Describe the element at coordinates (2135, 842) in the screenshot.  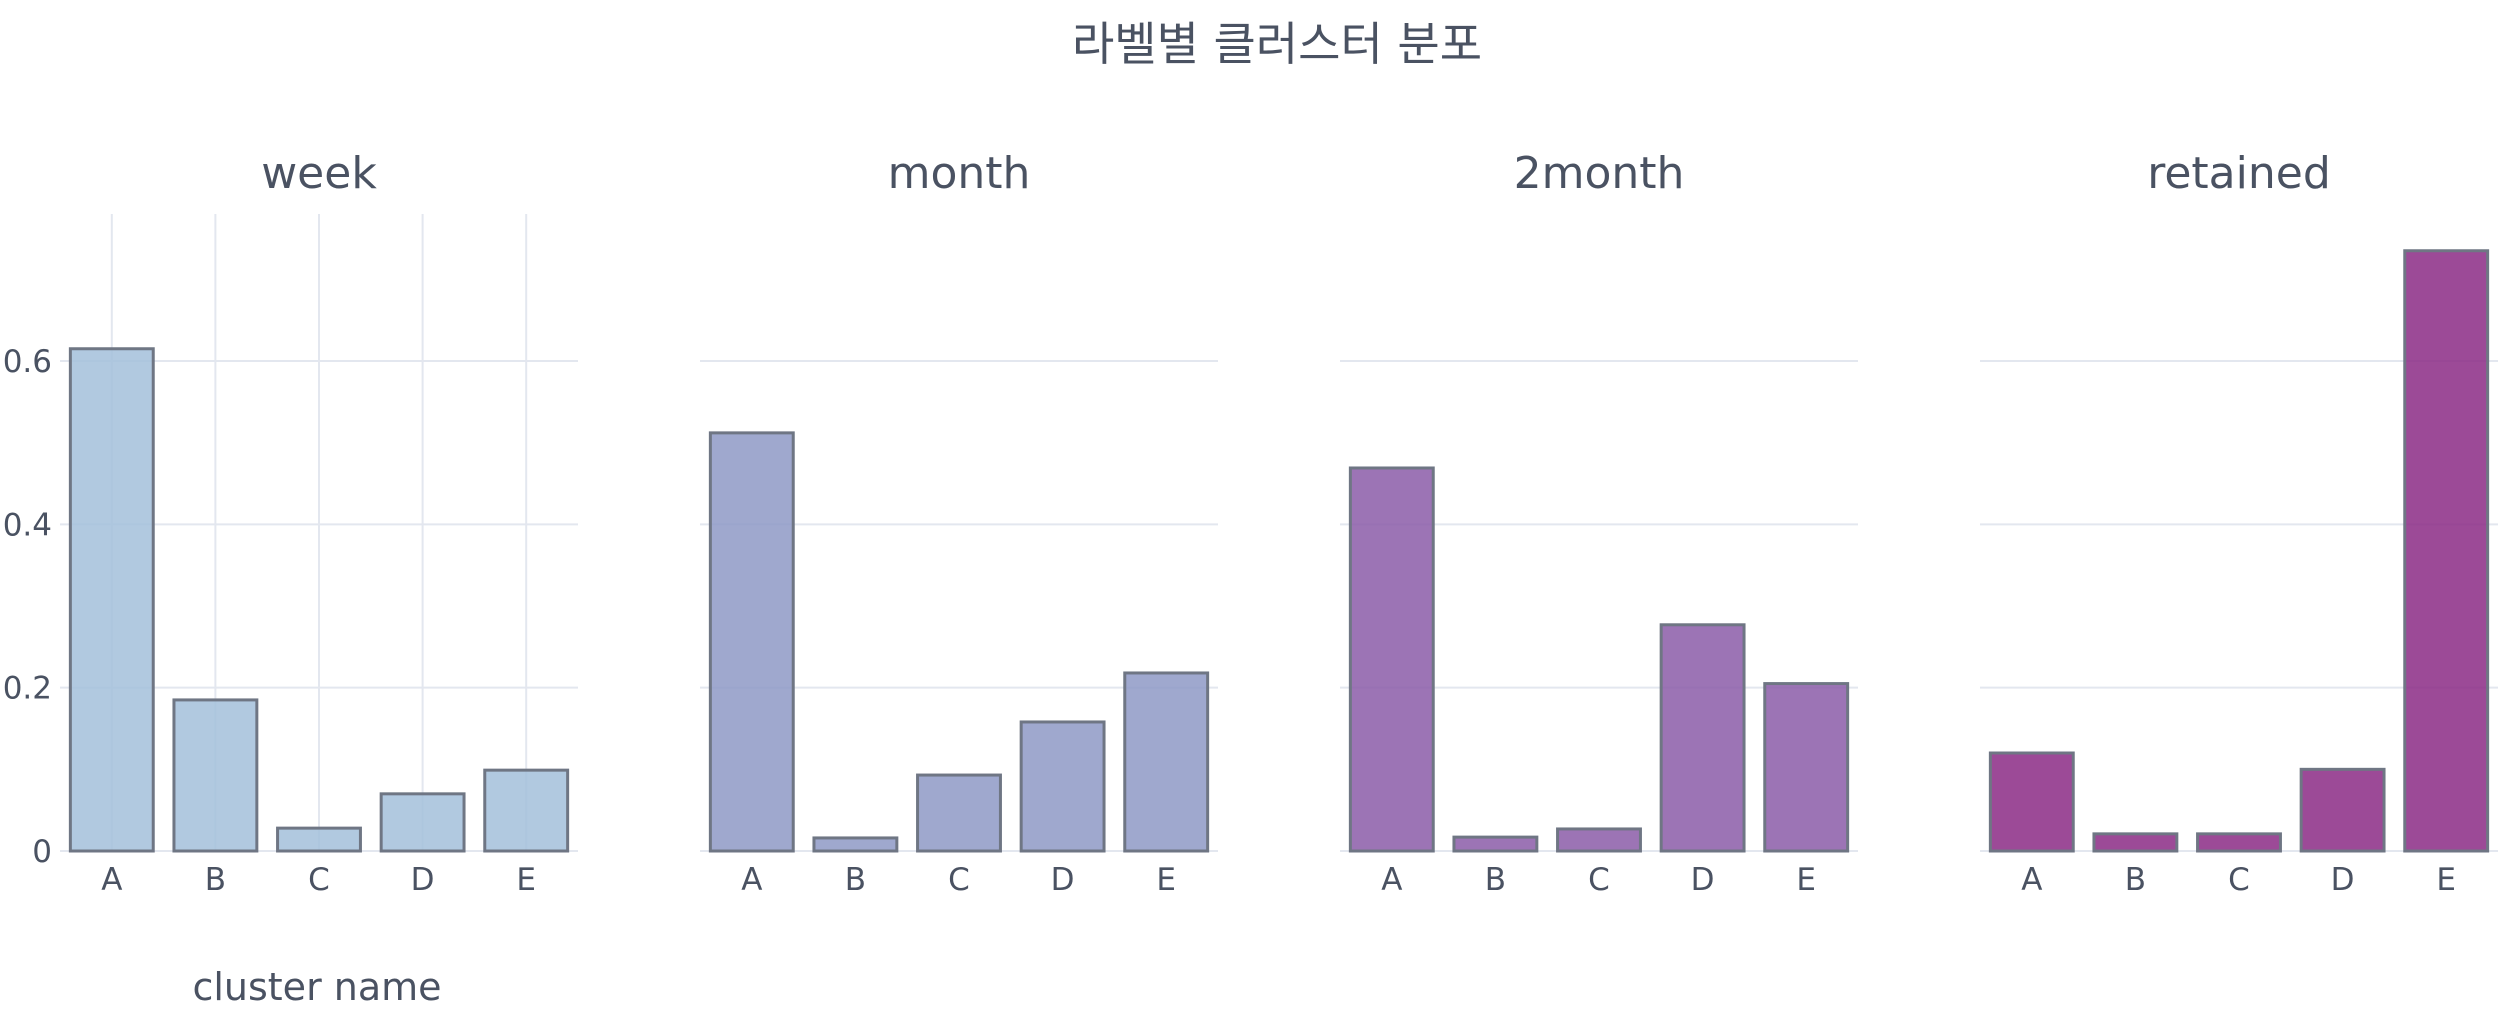
I see `bar-retained-B` at that location.